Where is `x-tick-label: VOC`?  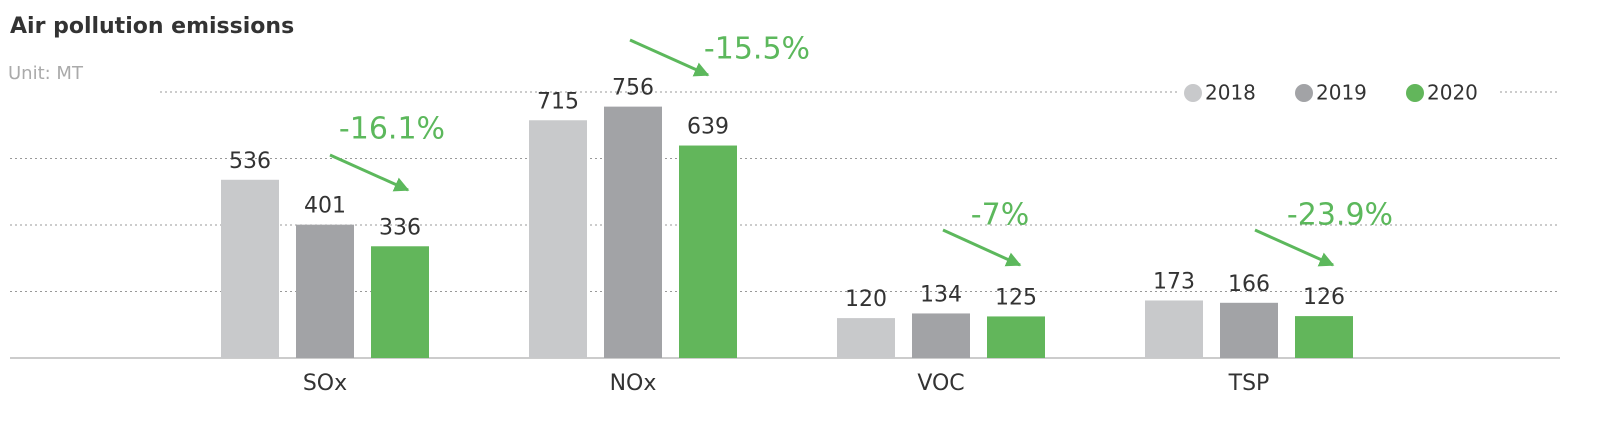 x-tick-label: VOC is located at coordinates (940, 383).